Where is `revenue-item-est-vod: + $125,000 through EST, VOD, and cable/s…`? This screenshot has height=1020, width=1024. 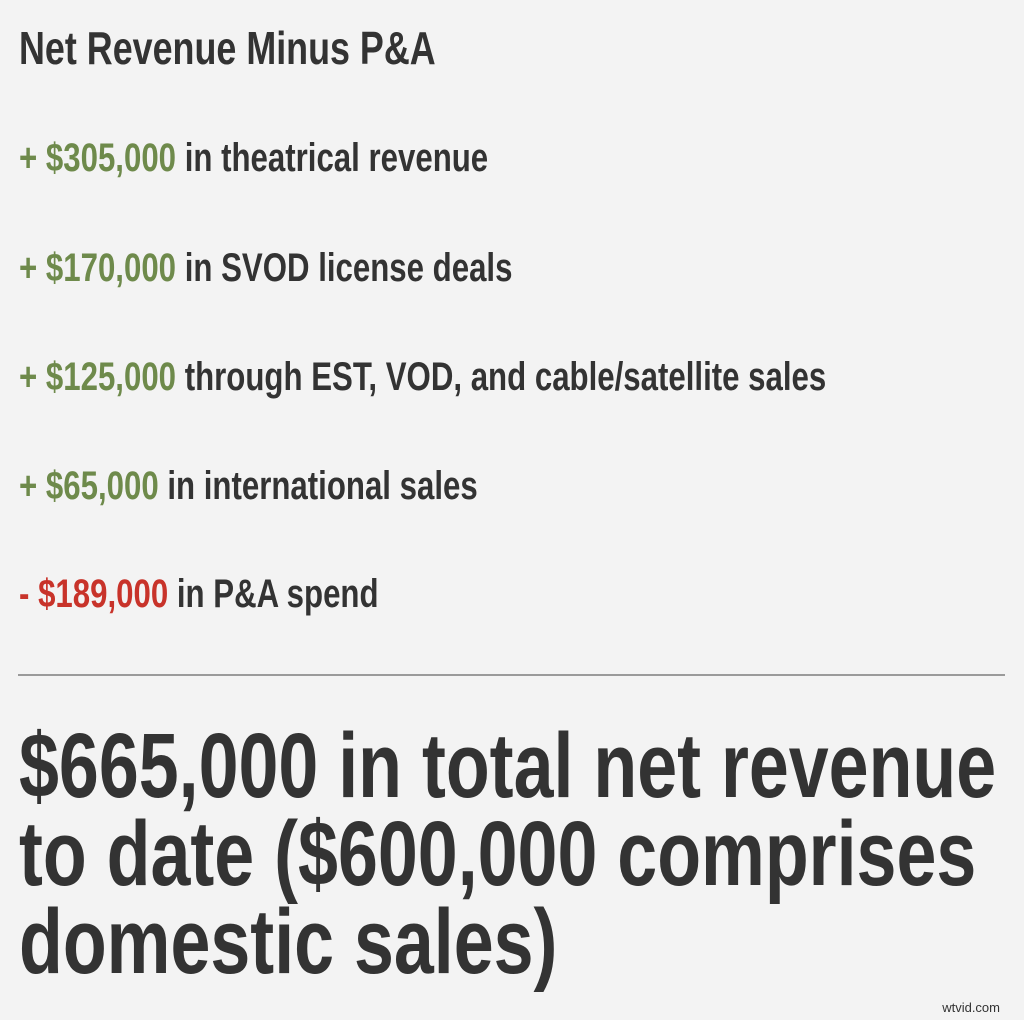 revenue-item-est-vod: + $125,000 through EST, VOD, and cable/s… is located at coordinates (521, 377).